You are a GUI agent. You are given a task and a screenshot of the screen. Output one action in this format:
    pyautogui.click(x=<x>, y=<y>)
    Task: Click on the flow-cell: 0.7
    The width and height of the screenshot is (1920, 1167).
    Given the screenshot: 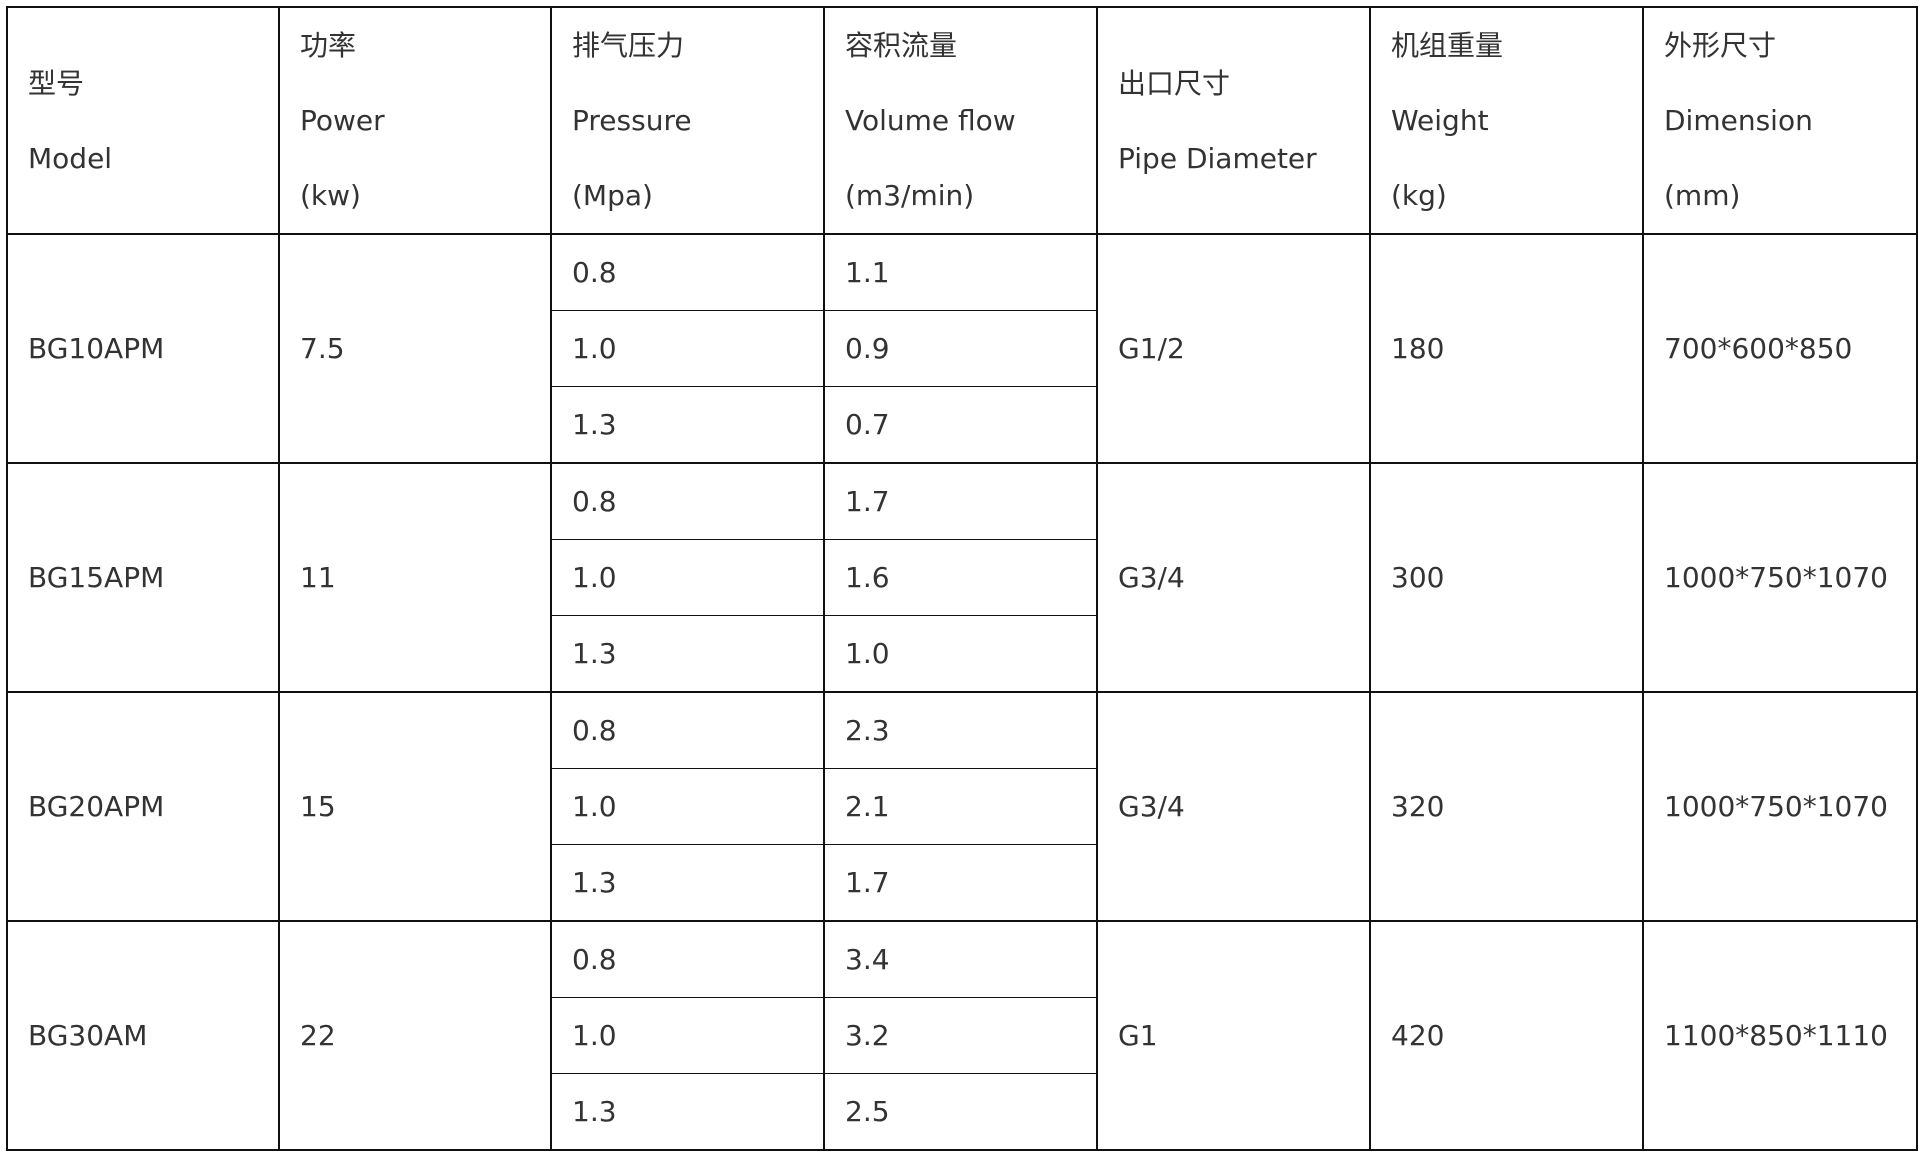 What is the action you would take?
    pyautogui.click(x=960, y=425)
    